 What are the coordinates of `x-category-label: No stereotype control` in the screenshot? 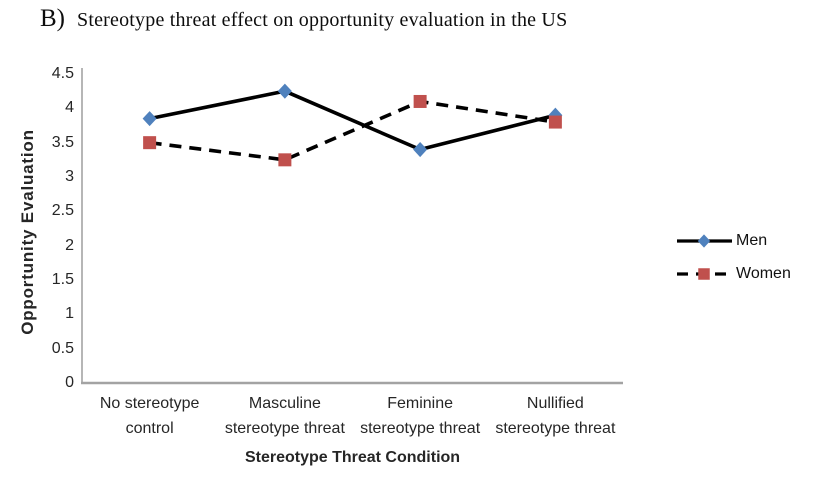 It's located at (149, 416).